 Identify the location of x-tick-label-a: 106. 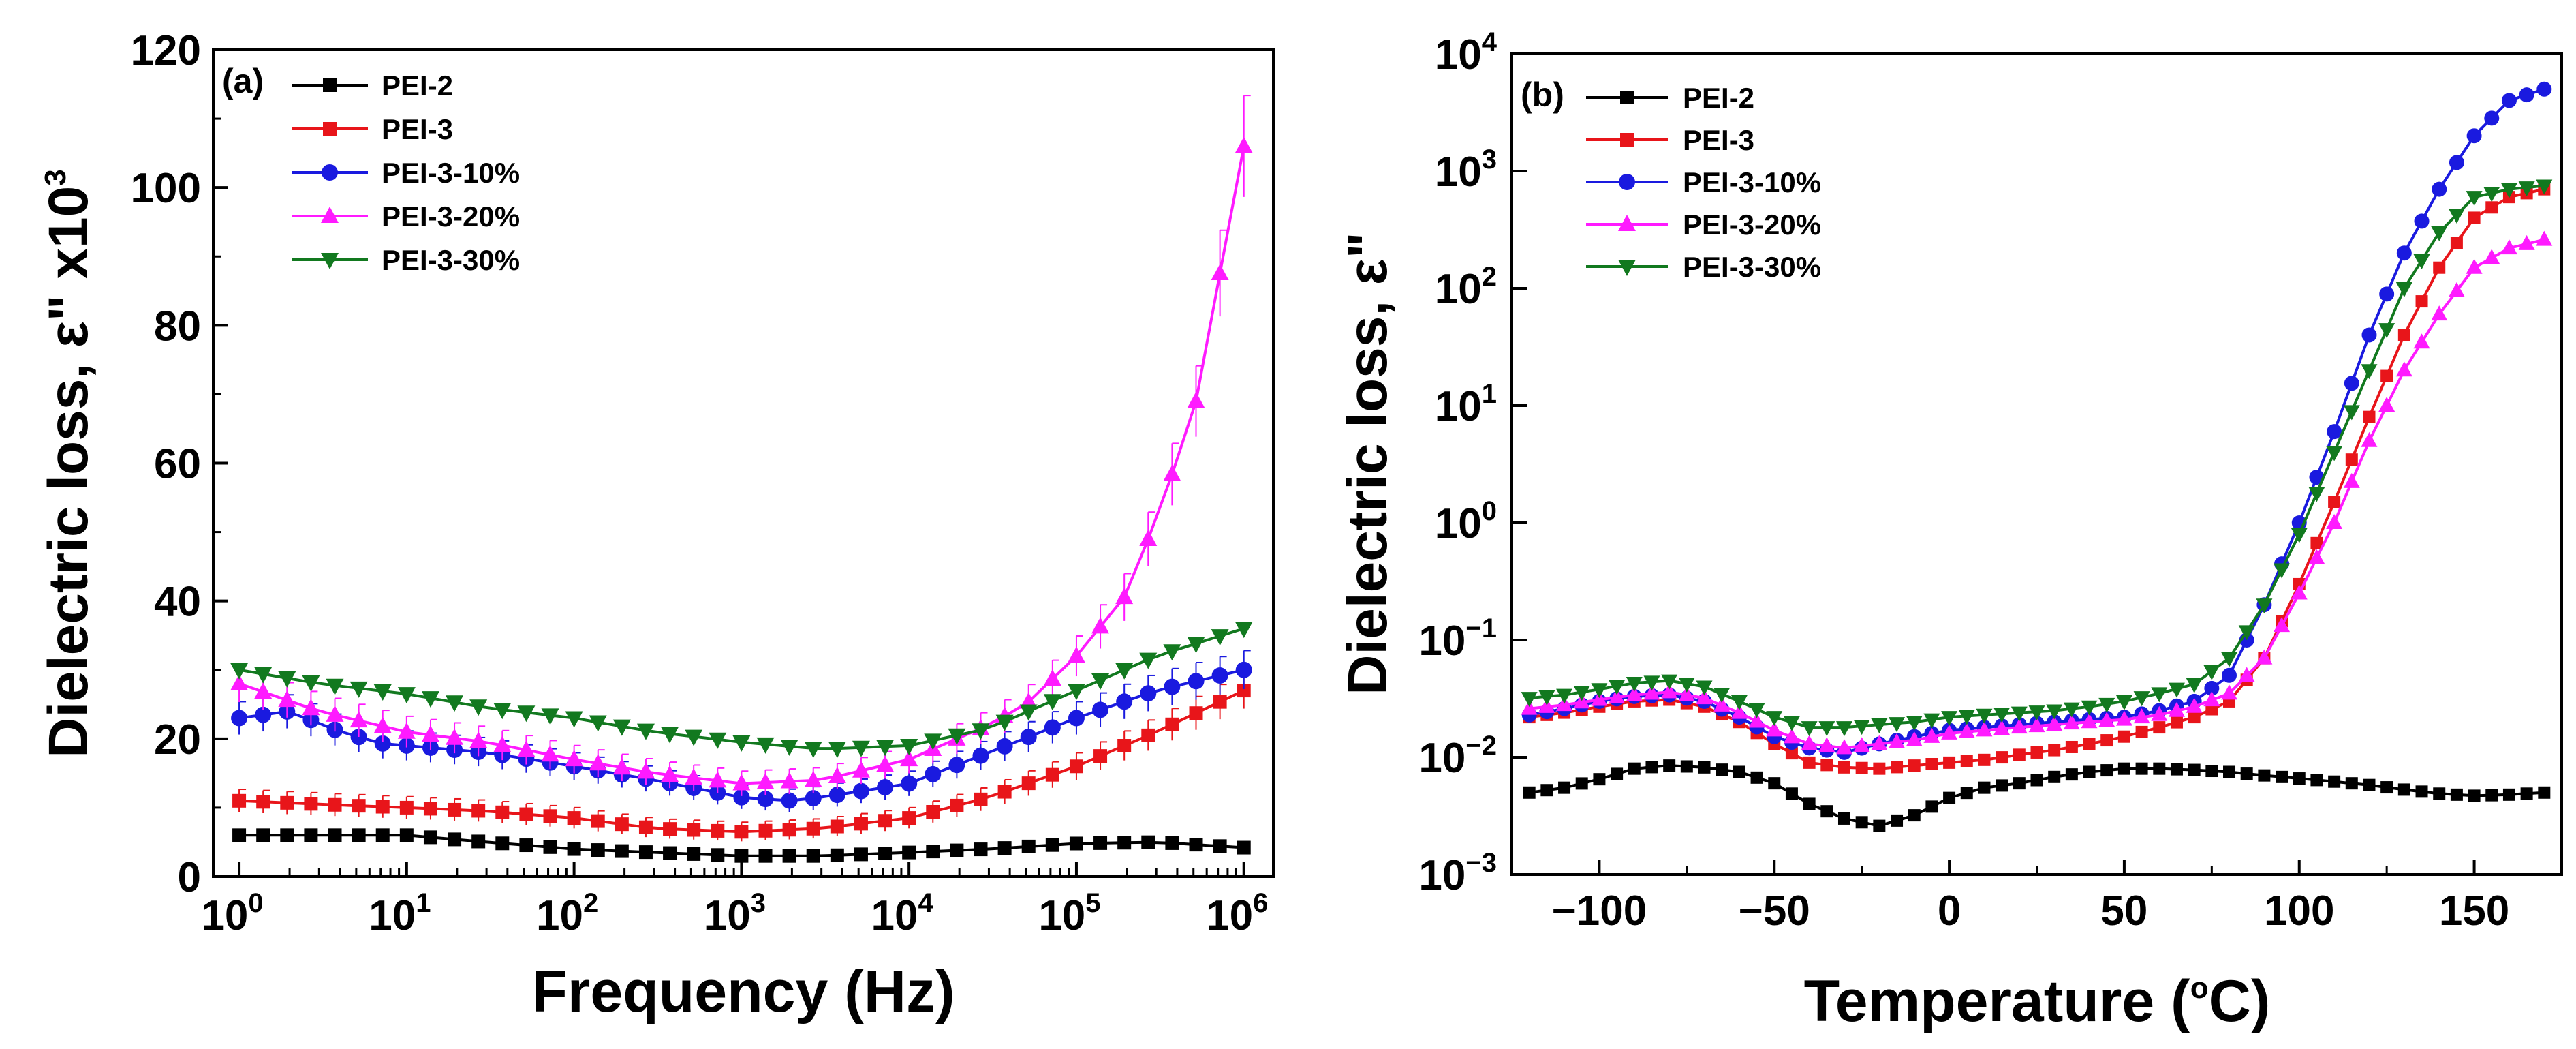
(1237, 914).